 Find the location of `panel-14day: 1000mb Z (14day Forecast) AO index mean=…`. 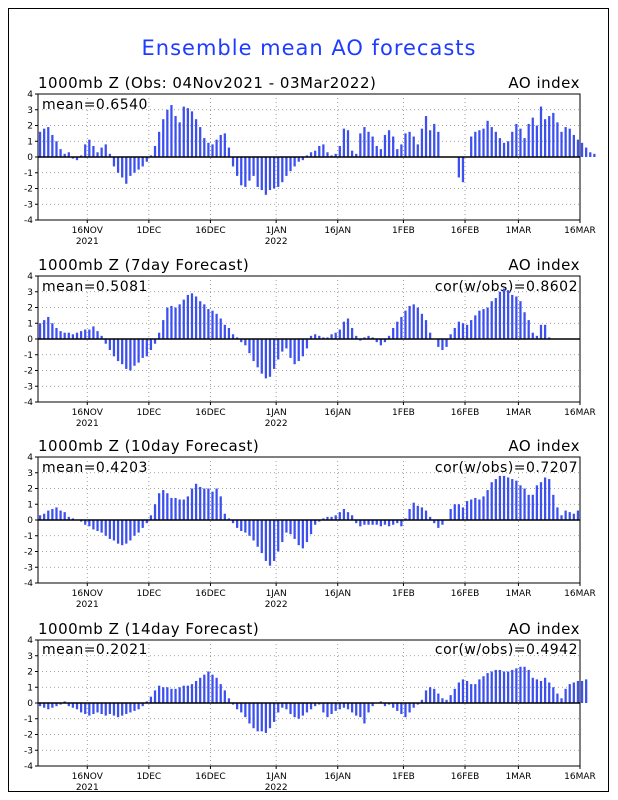

panel-14day: 1000mb Z (14day Forecast) AO index mean=… is located at coordinates (309, 639).